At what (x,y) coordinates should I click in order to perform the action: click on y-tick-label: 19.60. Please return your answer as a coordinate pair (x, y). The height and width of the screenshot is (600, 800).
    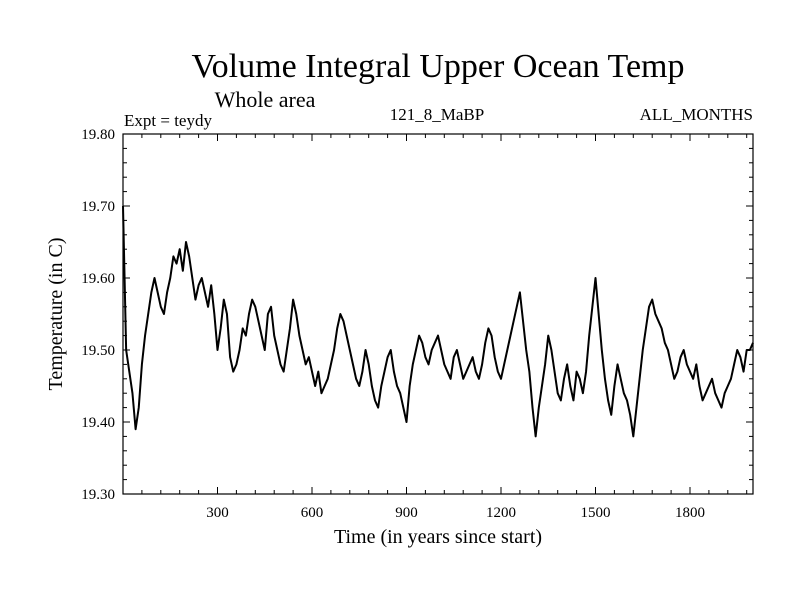
    Looking at the image, I should click on (98, 279).